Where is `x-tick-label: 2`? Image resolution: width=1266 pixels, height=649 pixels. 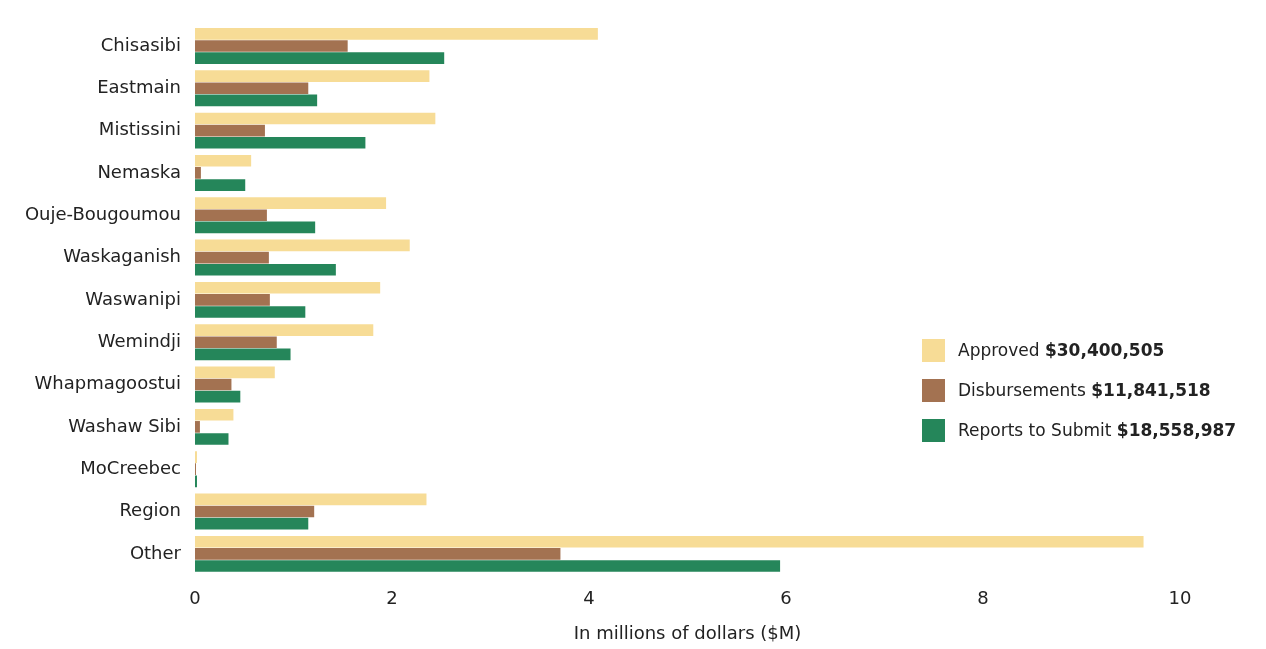
x-tick-label: 2 is located at coordinates (392, 598).